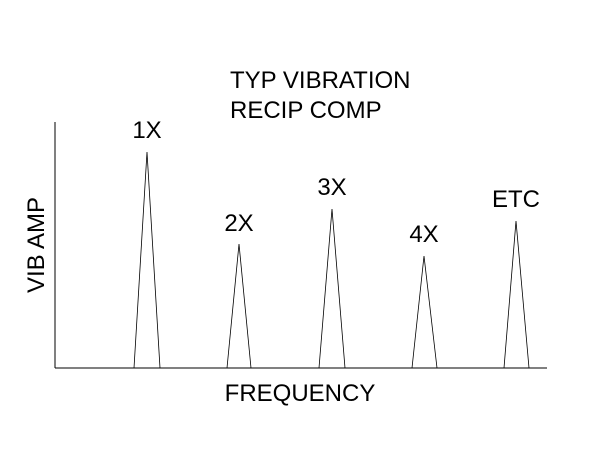 This screenshot has height=464, width=600. I want to click on peak-label: 3X, so click(331, 187).